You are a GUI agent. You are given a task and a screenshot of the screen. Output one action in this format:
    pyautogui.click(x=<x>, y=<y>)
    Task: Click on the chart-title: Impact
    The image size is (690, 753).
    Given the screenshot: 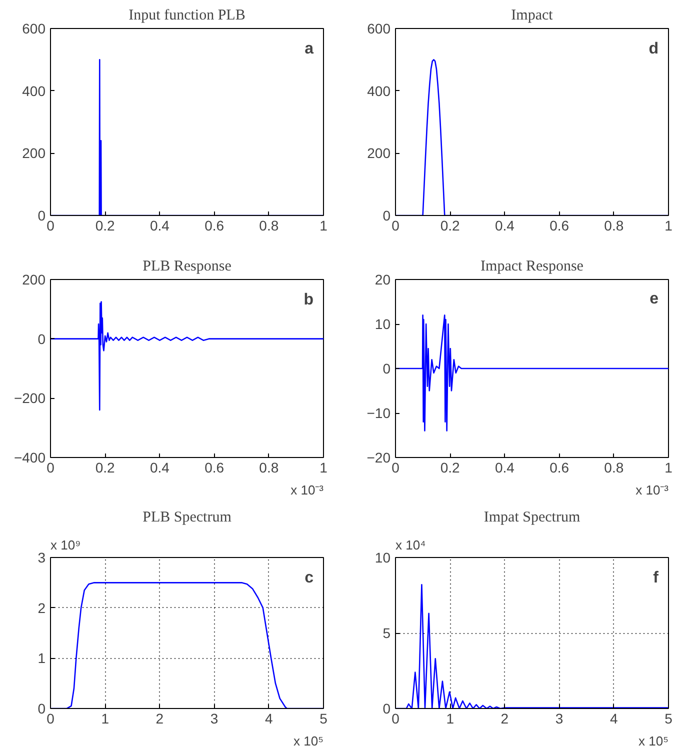 What is the action you would take?
    pyautogui.click(x=532, y=16)
    